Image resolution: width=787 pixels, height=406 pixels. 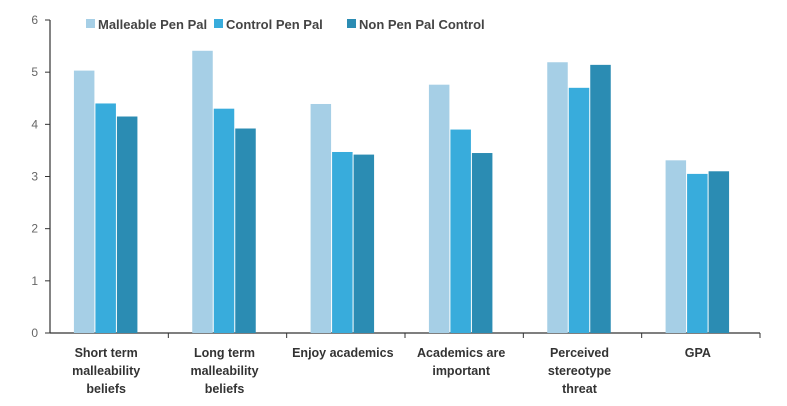 I want to click on category-label: Enjoy academics, so click(x=342, y=353).